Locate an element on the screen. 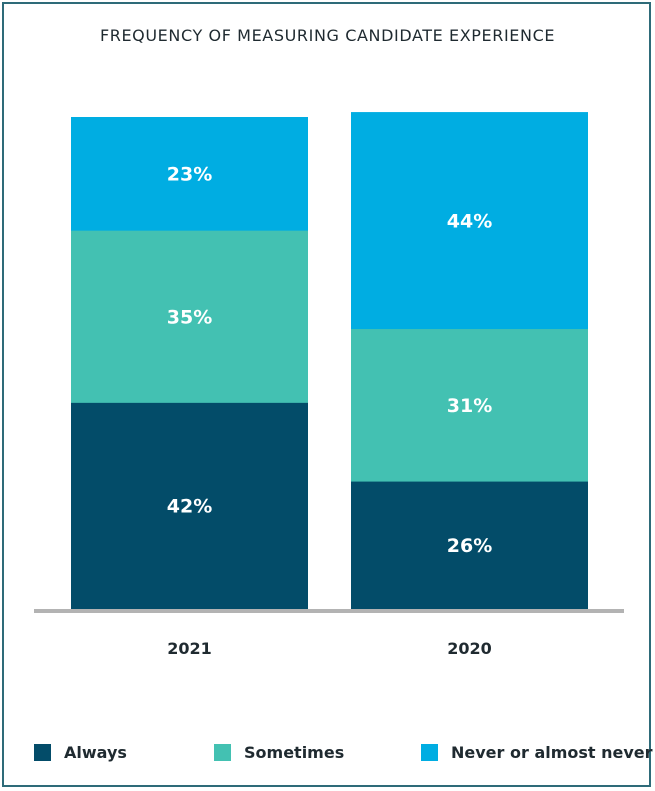  legend-swatch-always is located at coordinates (42, 752).